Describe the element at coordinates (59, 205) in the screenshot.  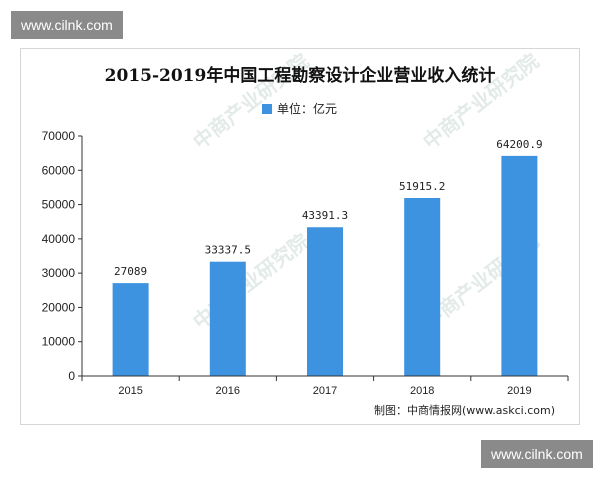
I see `y-tick-label: 50000` at that location.